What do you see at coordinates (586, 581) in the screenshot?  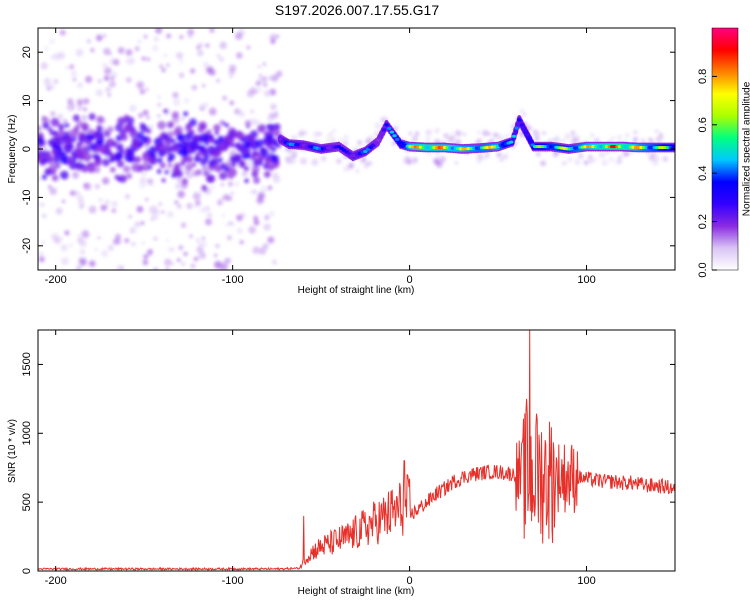 I see `snr-x-tick-label: 100` at bounding box center [586, 581].